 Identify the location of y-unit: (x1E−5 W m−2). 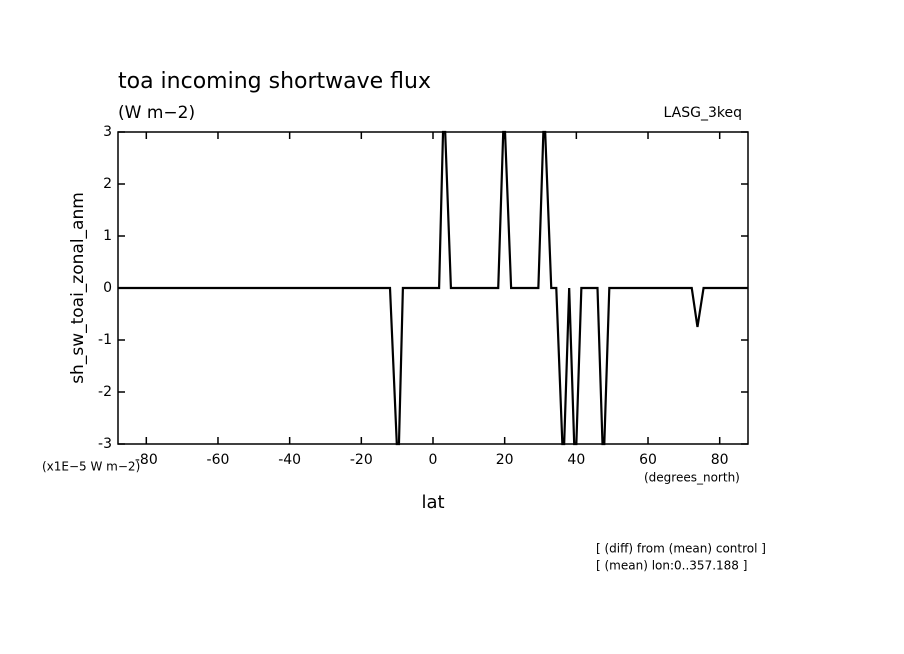
(91, 467).